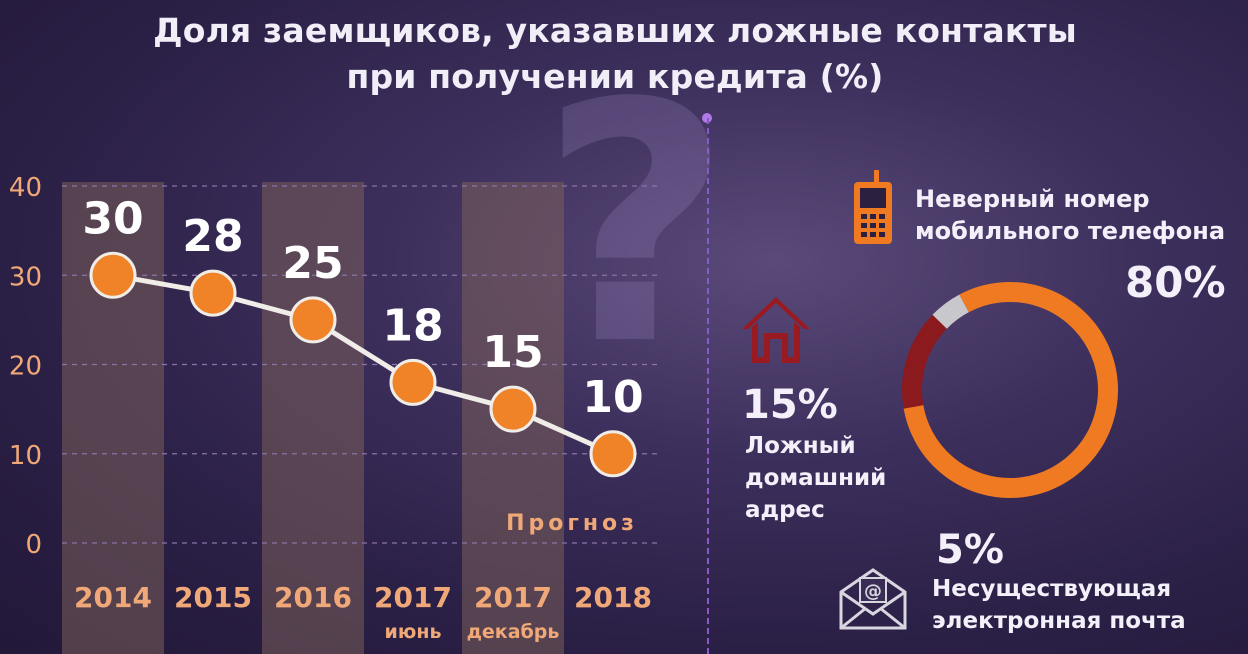 This screenshot has height=654, width=1248. Describe the element at coordinates (1059, 605) in the screenshot. I see `mail-label: Несуществующая электронная почта` at that location.